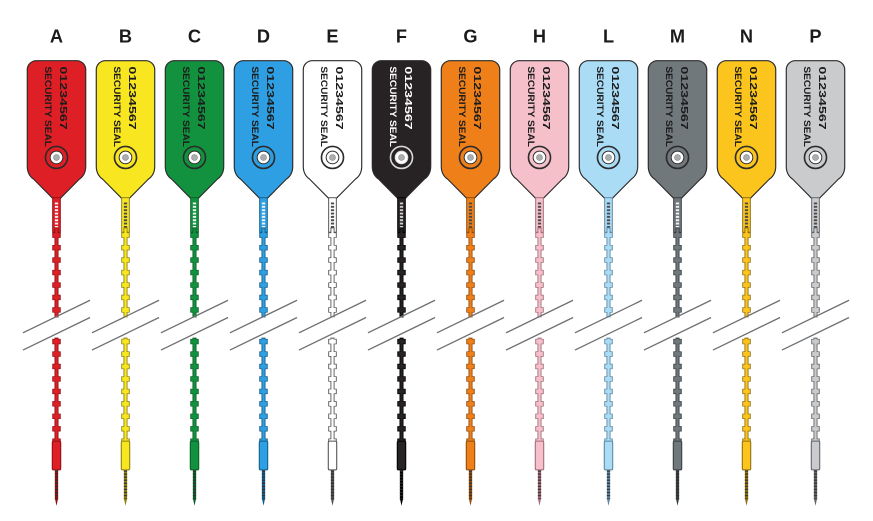  Describe the element at coordinates (608, 36) in the screenshot. I see `seal-letter: L` at that location.